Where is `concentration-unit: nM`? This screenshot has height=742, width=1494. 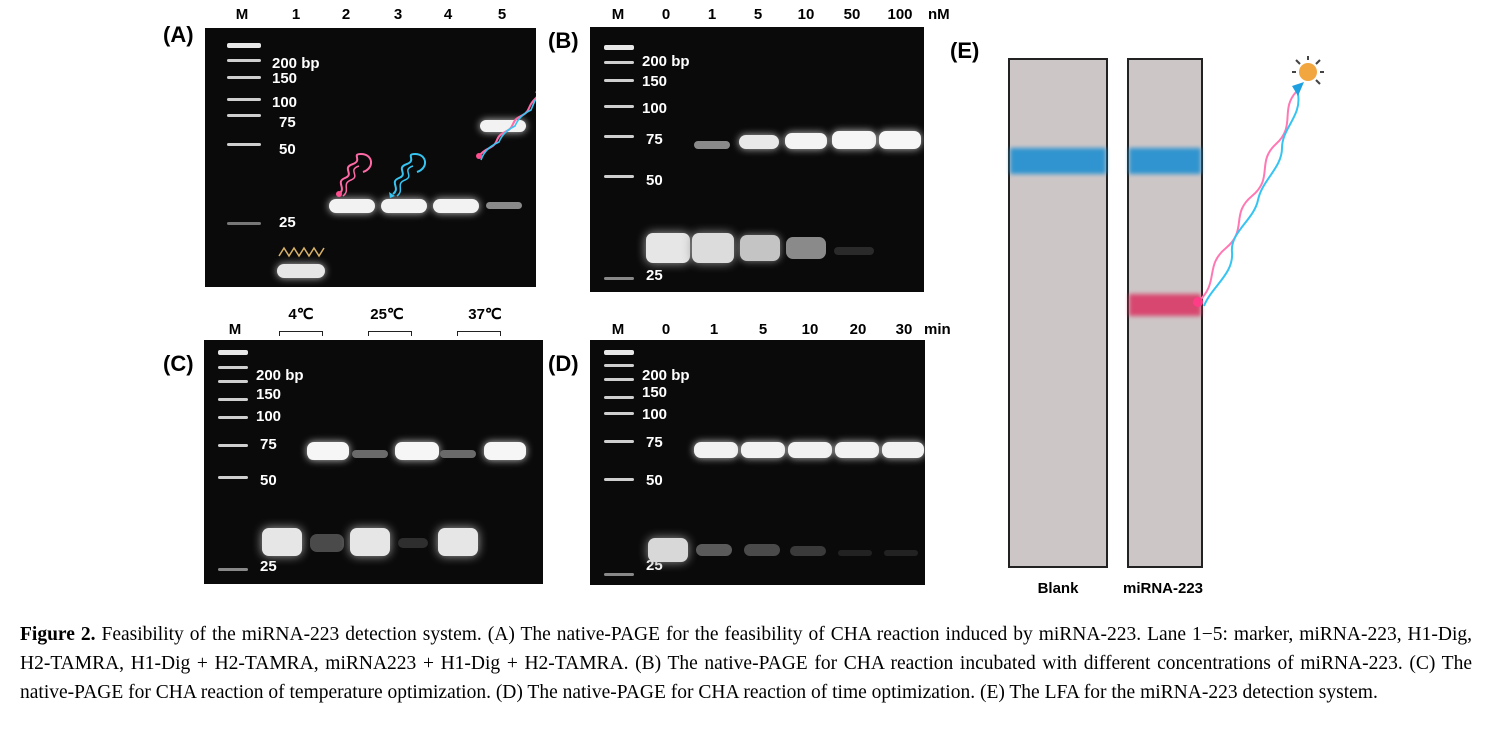
concentration-unit: nM is located at coordinates (939, 14).